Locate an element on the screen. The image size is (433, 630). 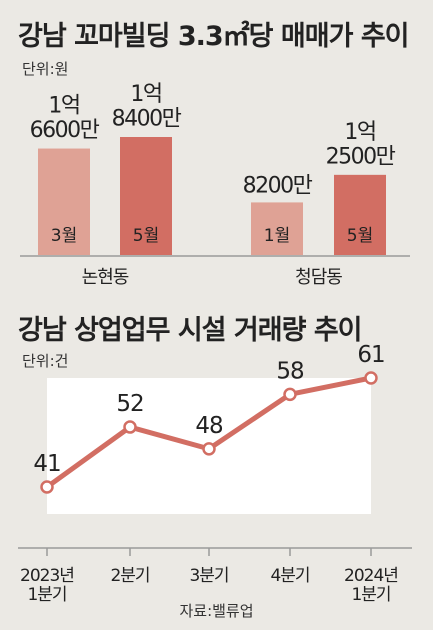
x-tick-label: 2023년 1분기 is located at coordinates (47, 585).